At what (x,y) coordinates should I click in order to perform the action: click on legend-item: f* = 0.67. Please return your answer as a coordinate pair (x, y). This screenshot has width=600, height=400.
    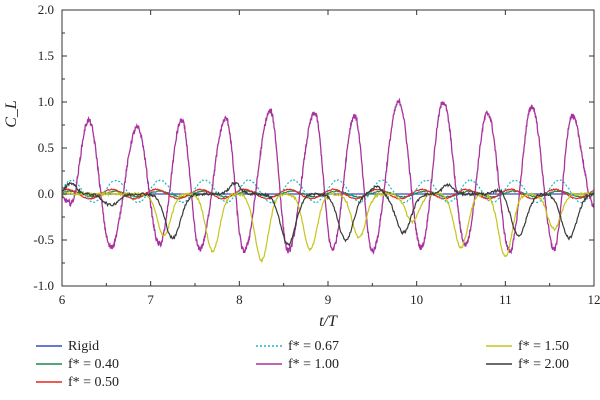
    Looking at the image, I should click on (297, 346).